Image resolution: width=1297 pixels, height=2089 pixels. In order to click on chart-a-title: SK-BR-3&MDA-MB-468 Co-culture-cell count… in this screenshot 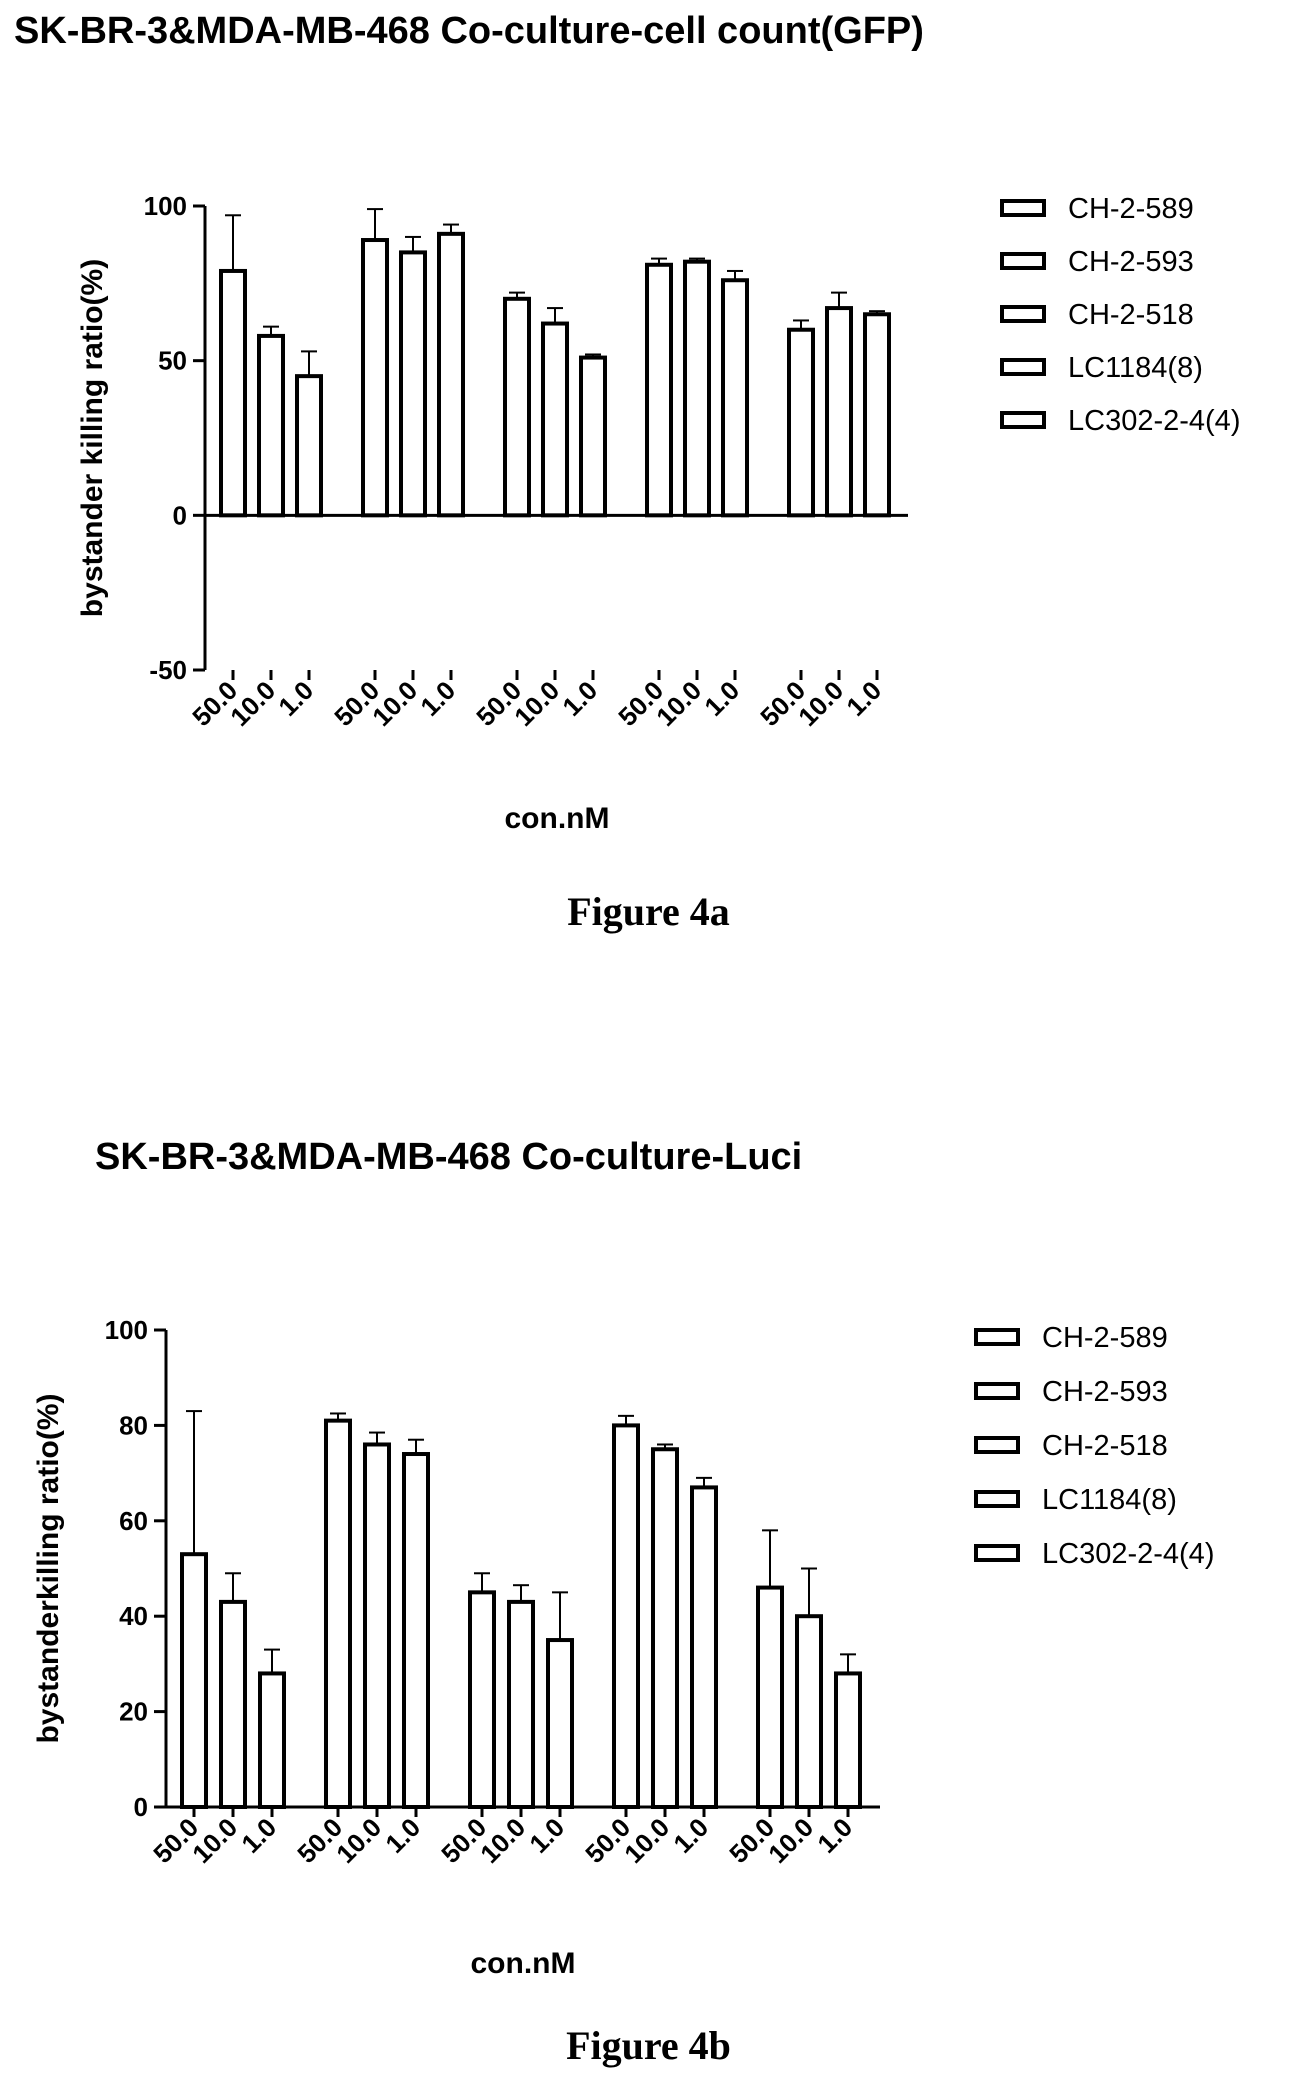, I will do `click(469, 31)`.